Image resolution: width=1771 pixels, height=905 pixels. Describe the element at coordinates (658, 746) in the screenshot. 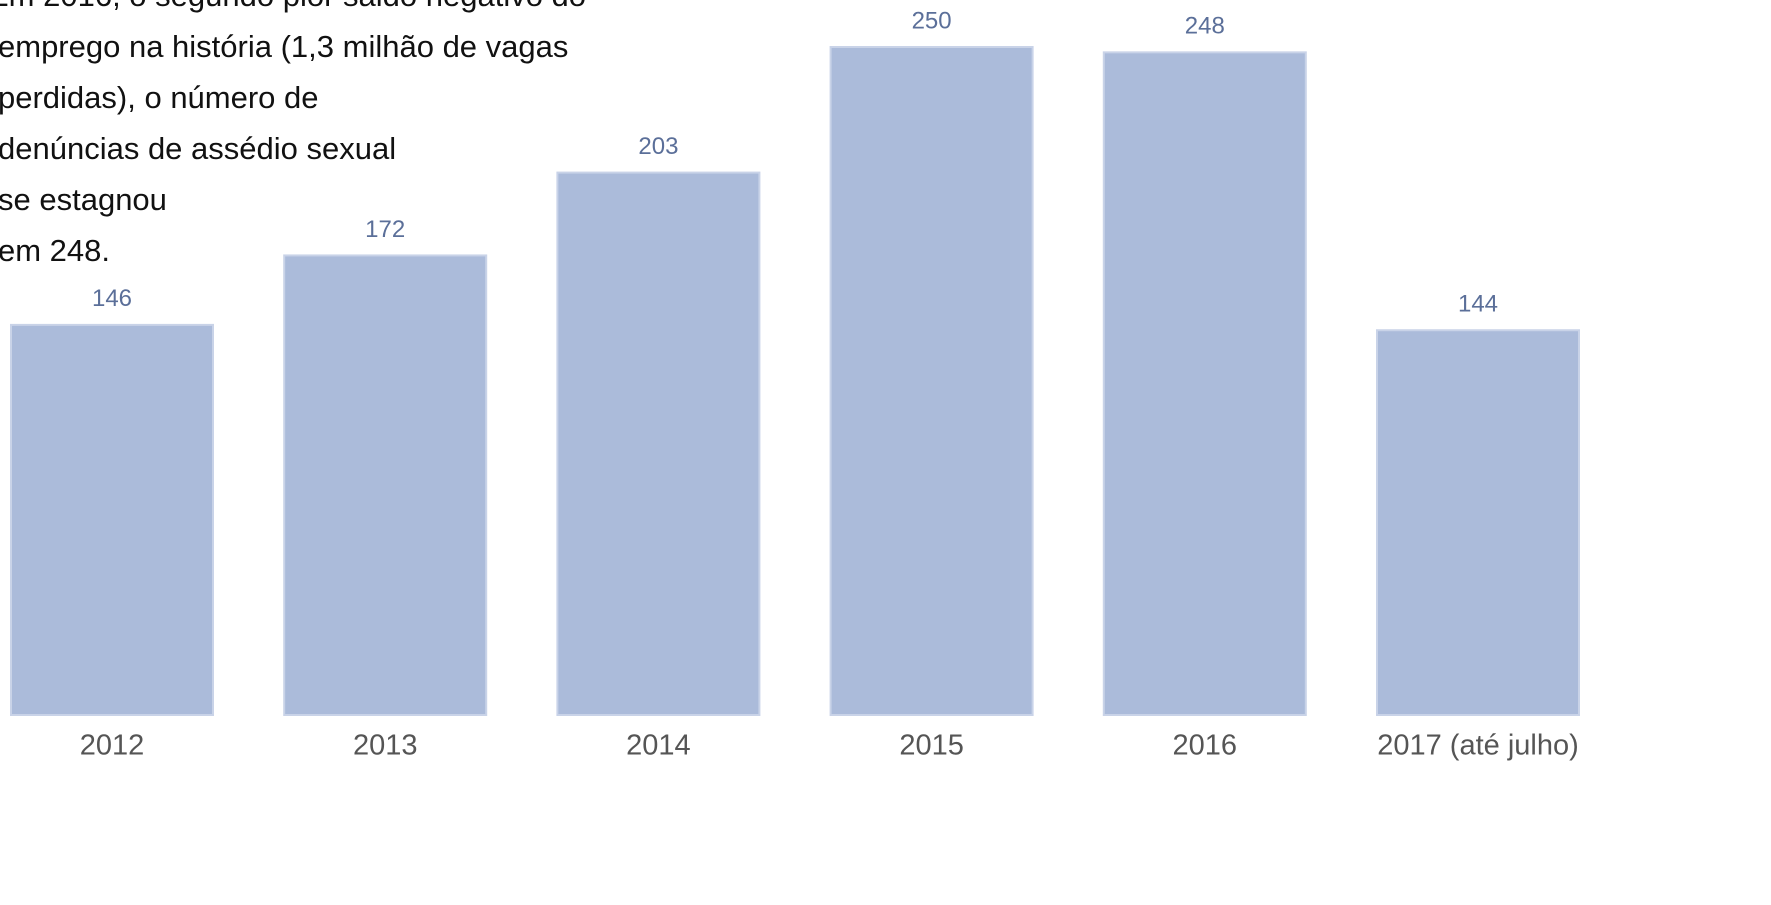

I see `x-tick-label: 2014` at that location.